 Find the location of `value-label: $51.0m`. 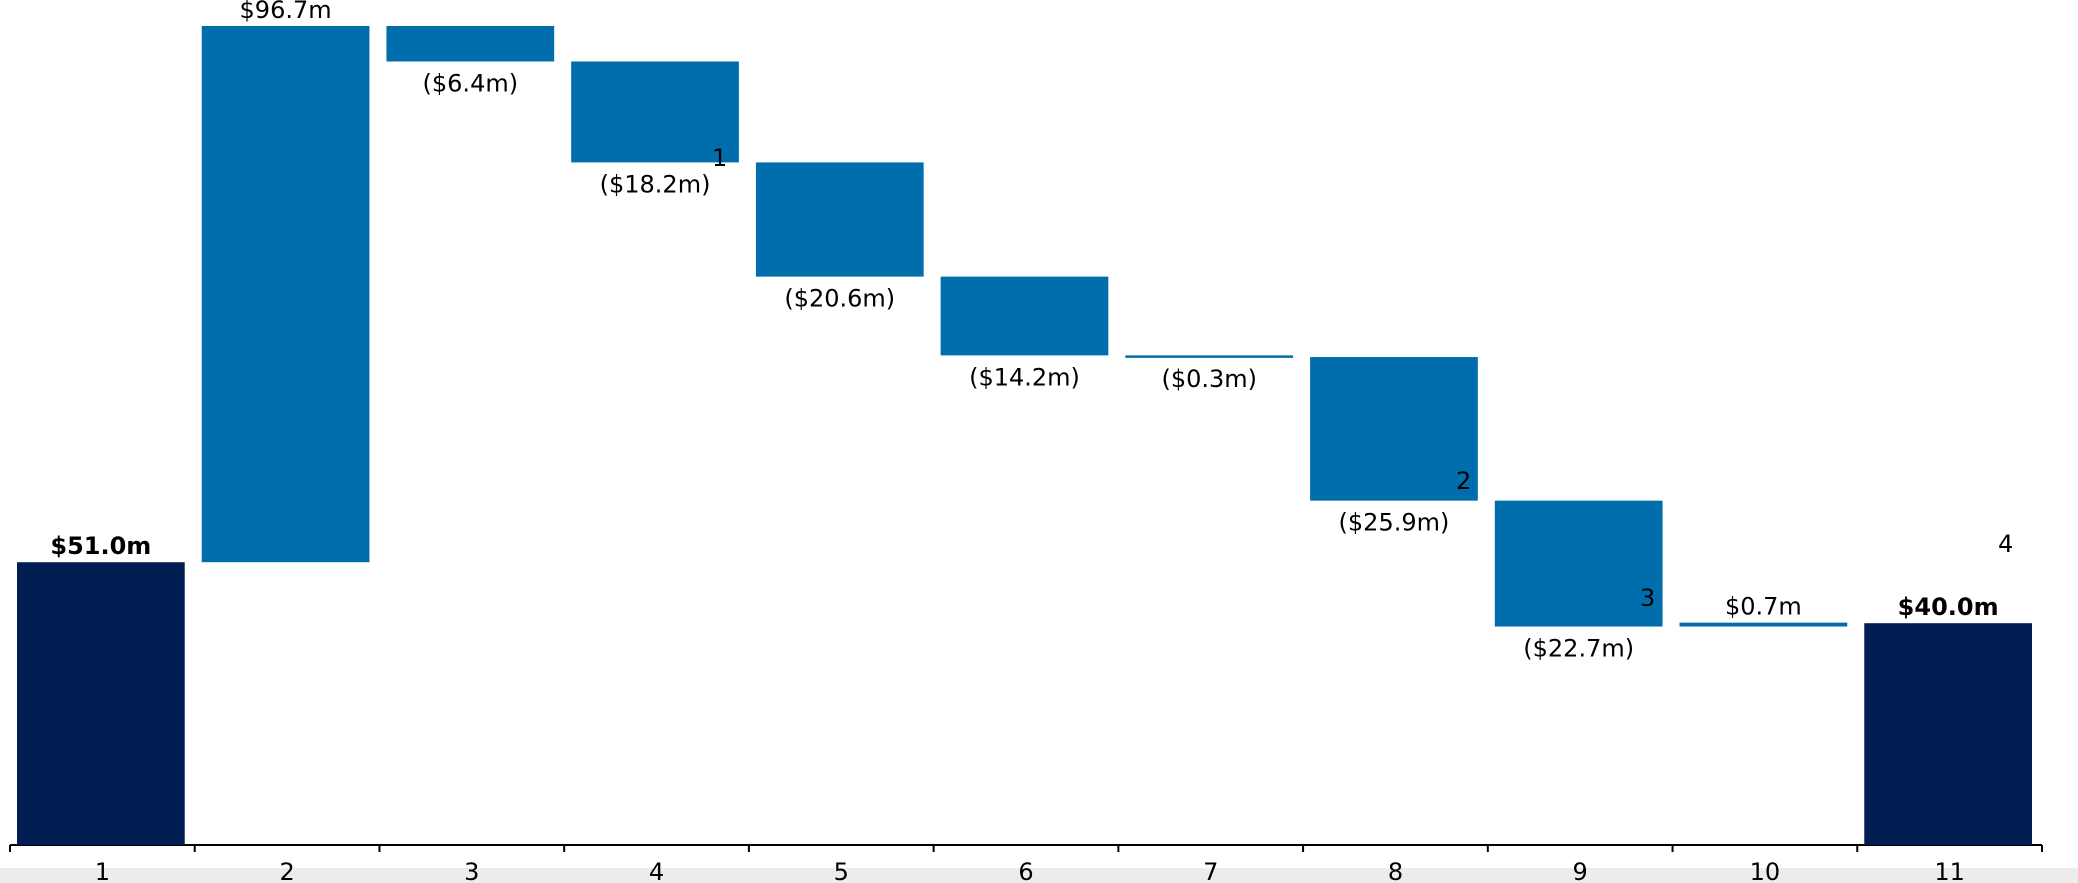

value-label: $51.0m is located at coordinates (100, 546).